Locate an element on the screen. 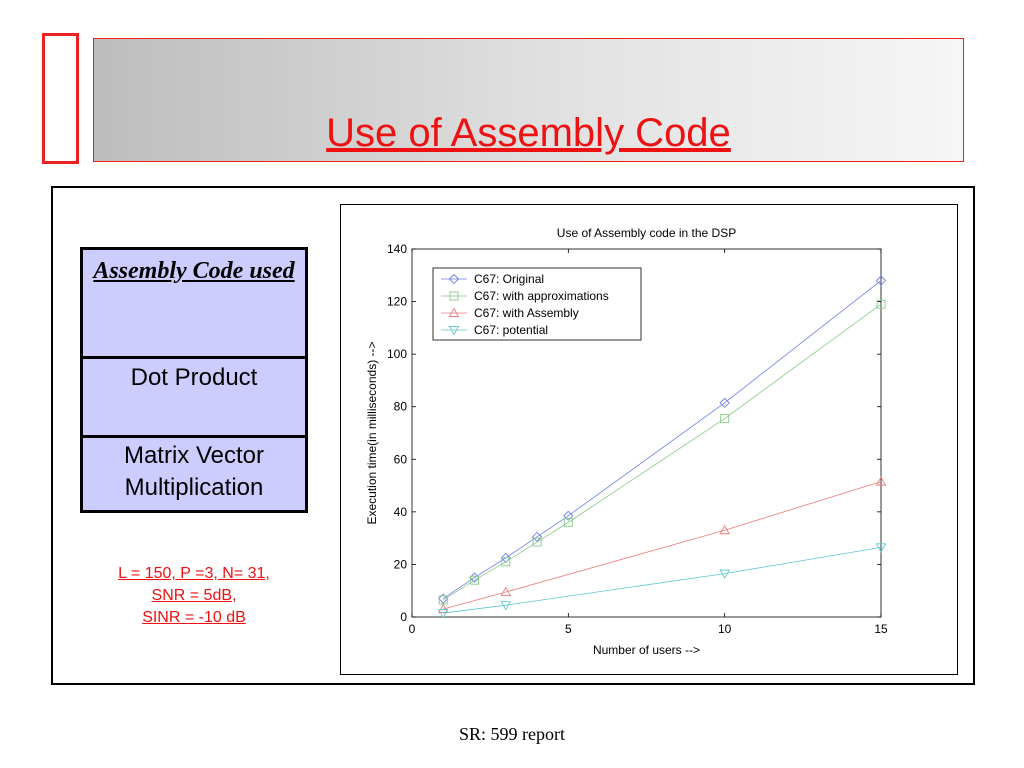  chart-title: Use of Assembly code in the DSP is located at coordinates (646, 233).